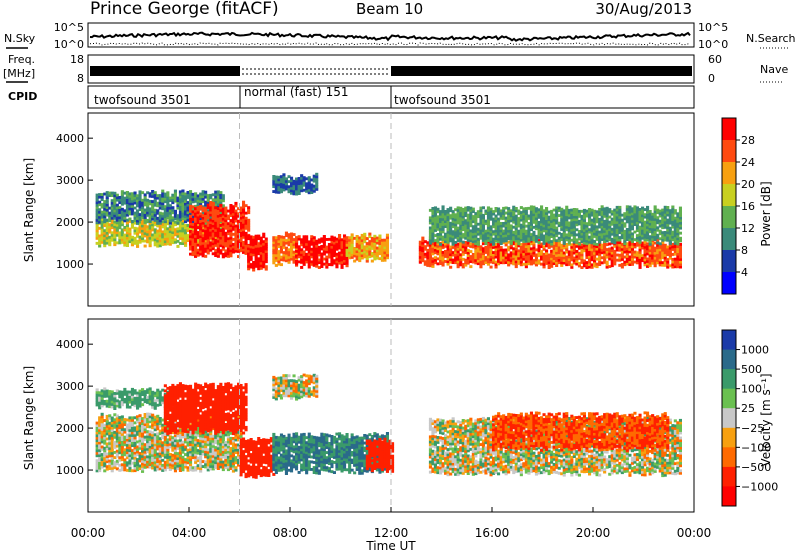 This screenshot has height=554, width=800. What do you see at coordinates (281, 182) in the screenshot?
I see `power-cell-1991` at bounding box center [281, 182].